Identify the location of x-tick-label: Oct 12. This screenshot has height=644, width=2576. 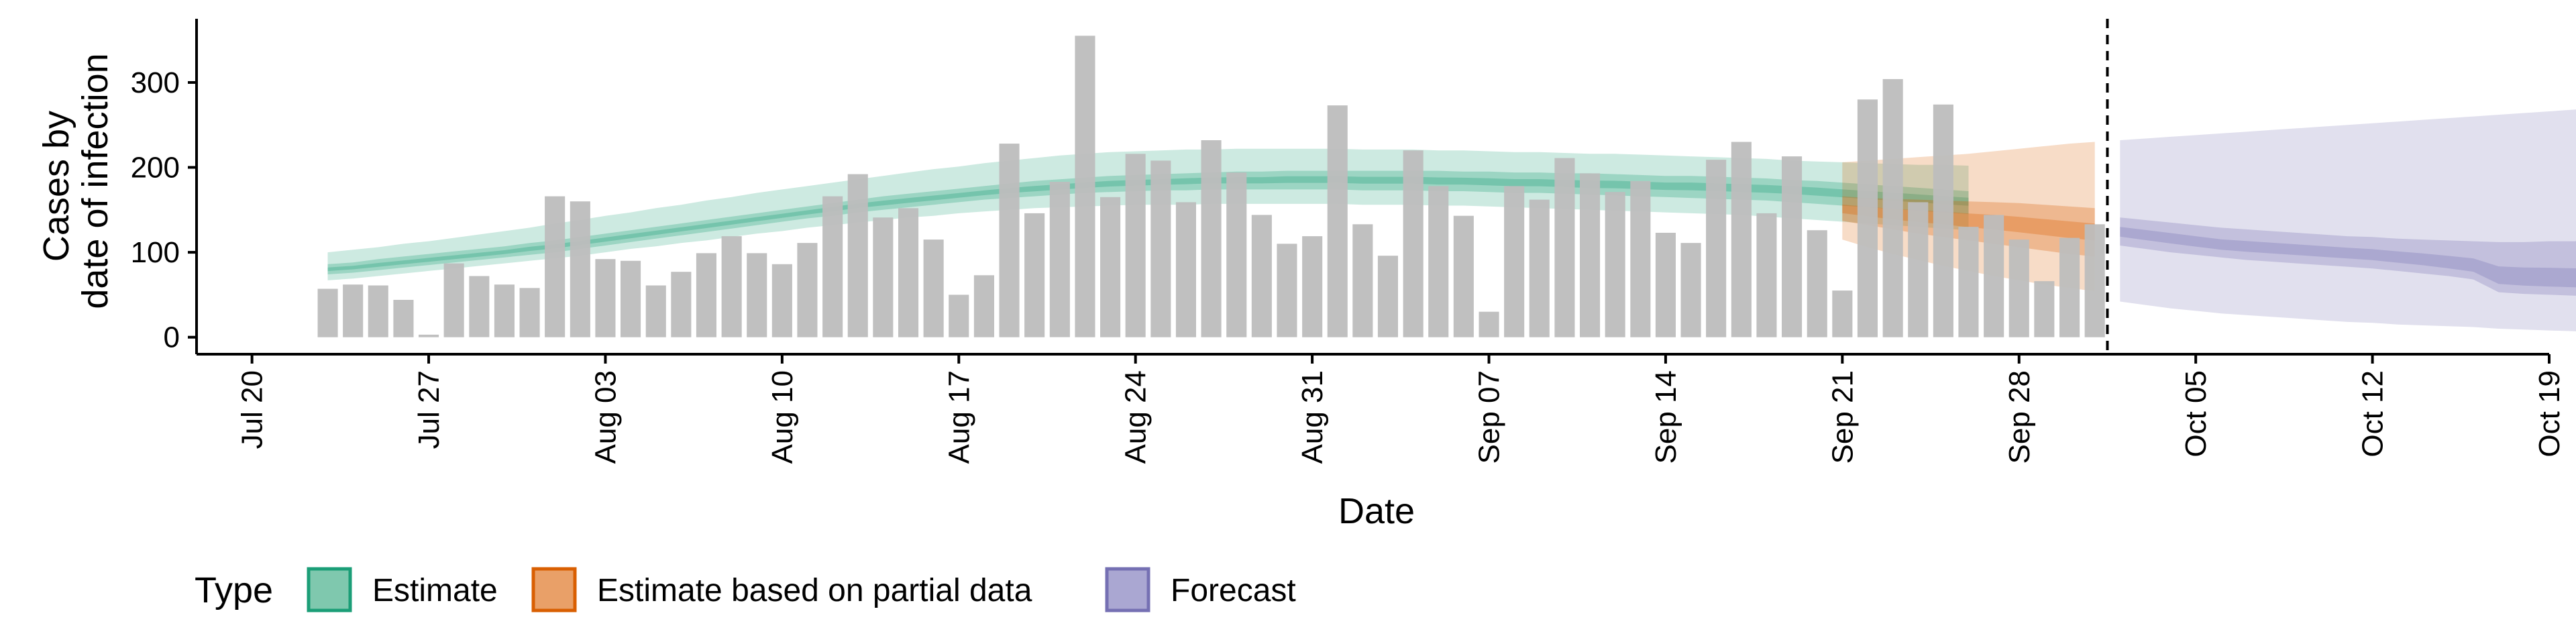
(2373, 414).